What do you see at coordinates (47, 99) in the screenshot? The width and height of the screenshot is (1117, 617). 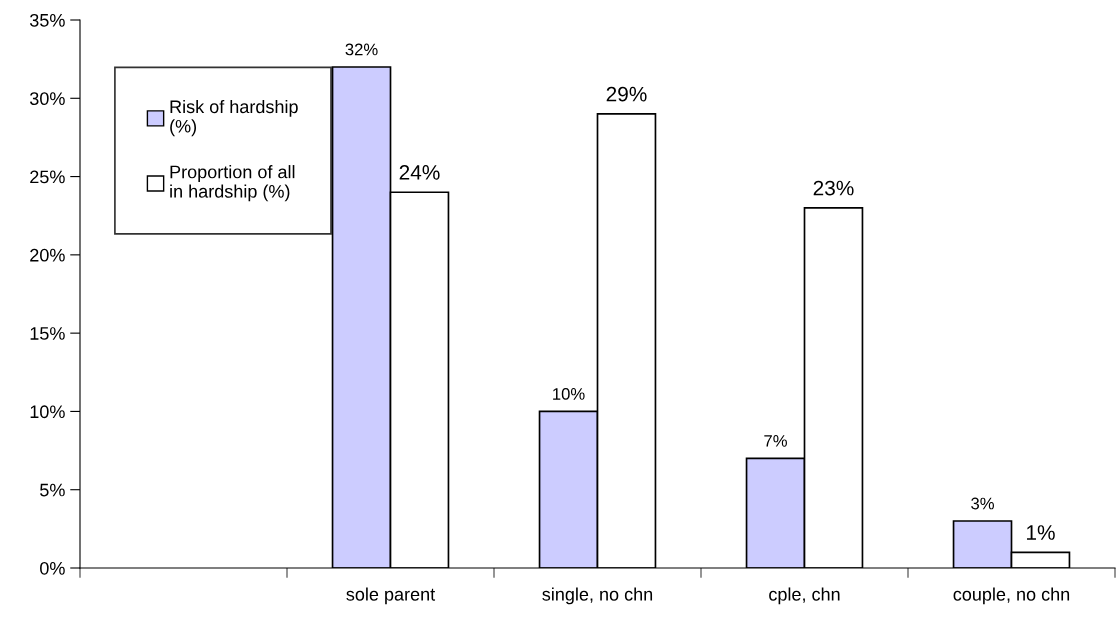 I see `y-tick-label: 30%` at bounding box center [47, 99].